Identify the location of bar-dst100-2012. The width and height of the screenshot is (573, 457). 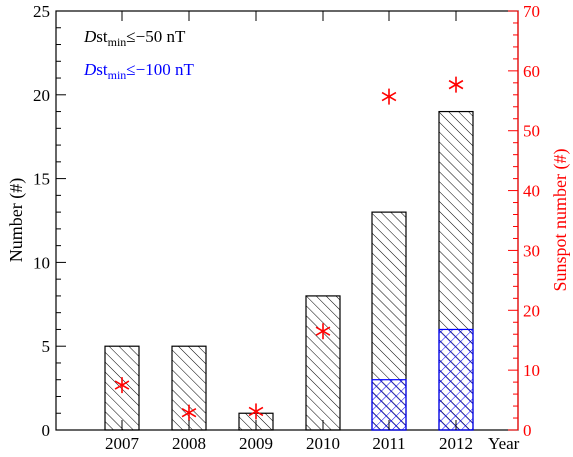
(456, 379).